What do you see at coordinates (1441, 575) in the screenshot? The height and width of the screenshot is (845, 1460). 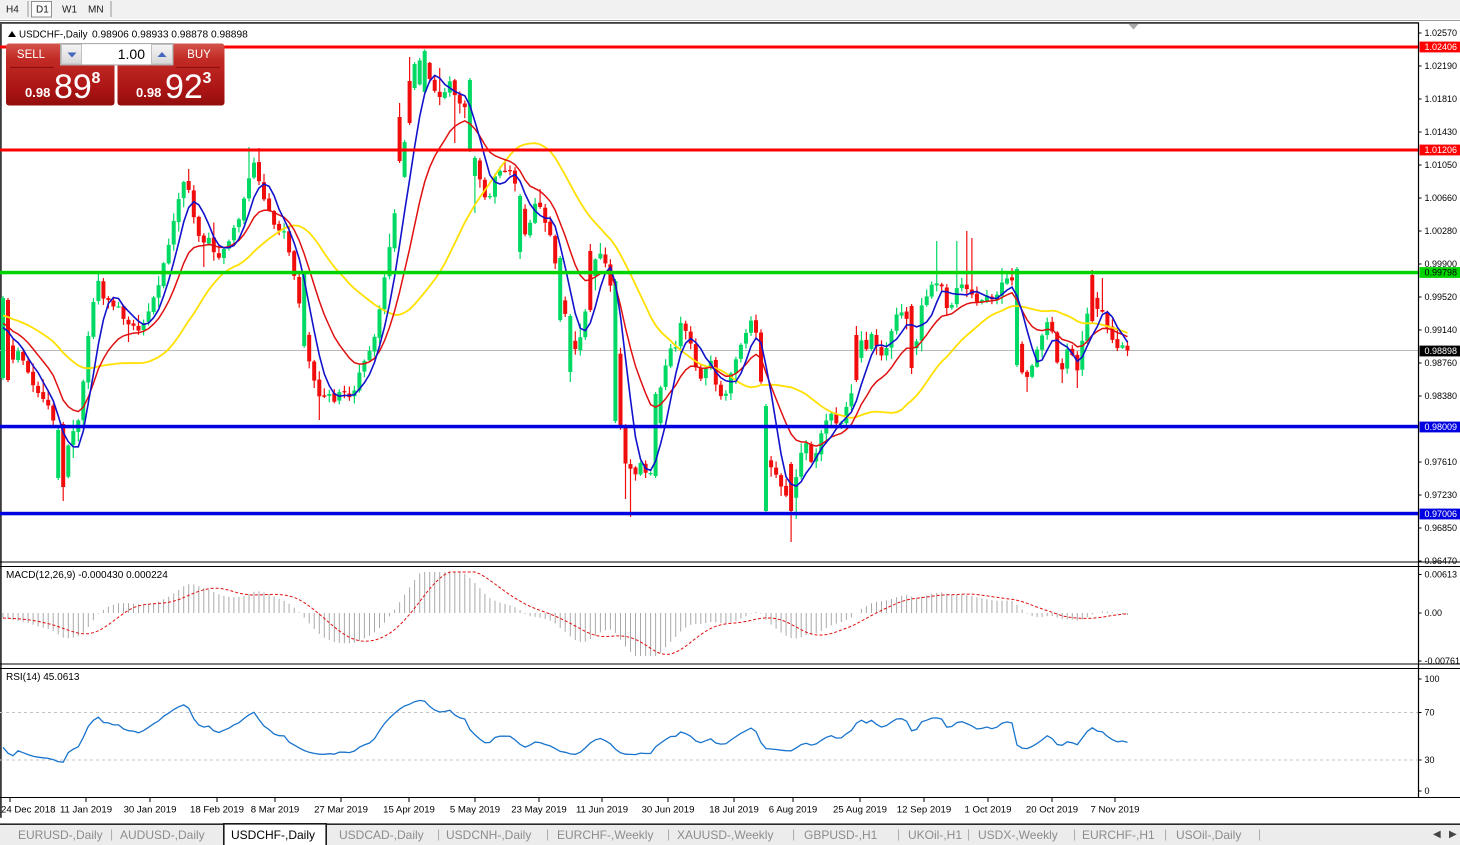 I see `svg-text: 0.00613` at bounding box center [1441, 575].